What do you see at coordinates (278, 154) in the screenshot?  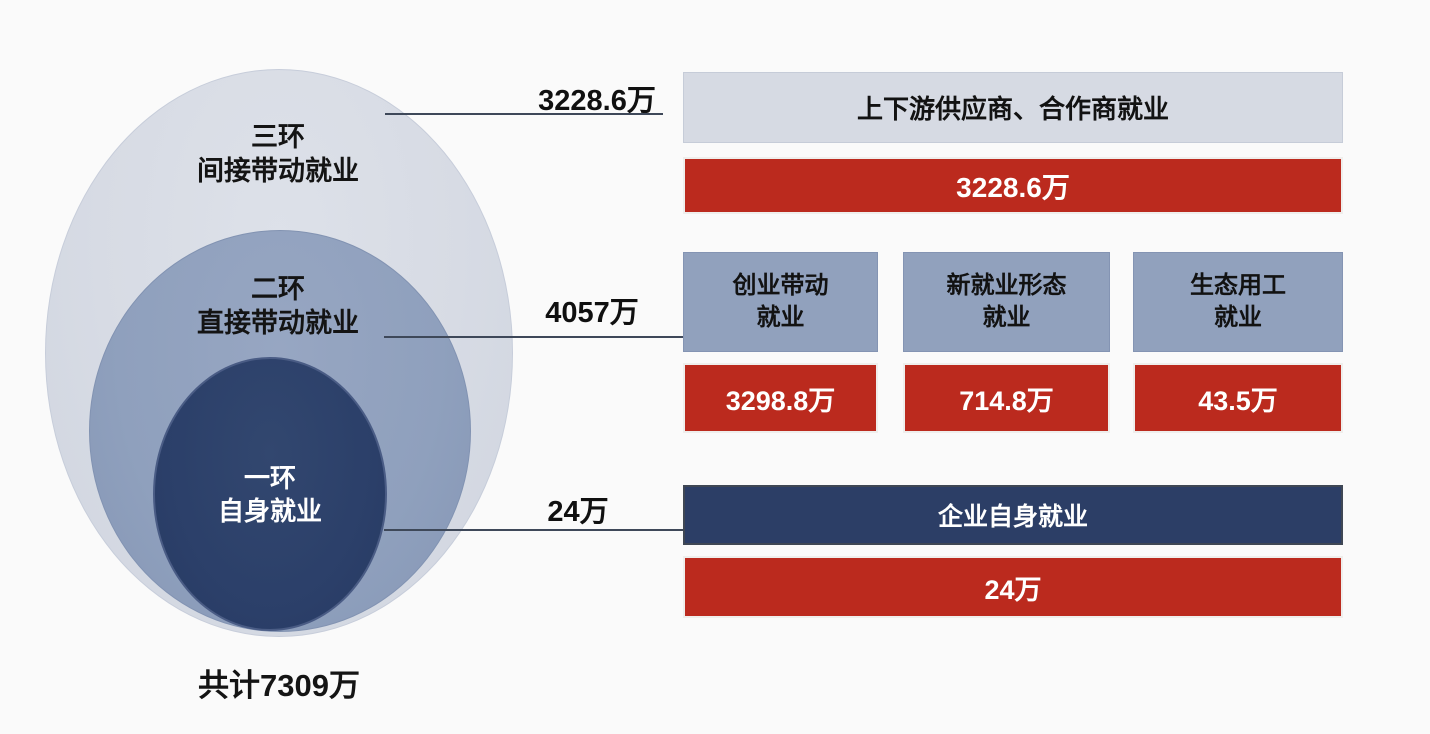 I see `ring3-label: 三环 间接带动就业` at bounding box center [278, 154].